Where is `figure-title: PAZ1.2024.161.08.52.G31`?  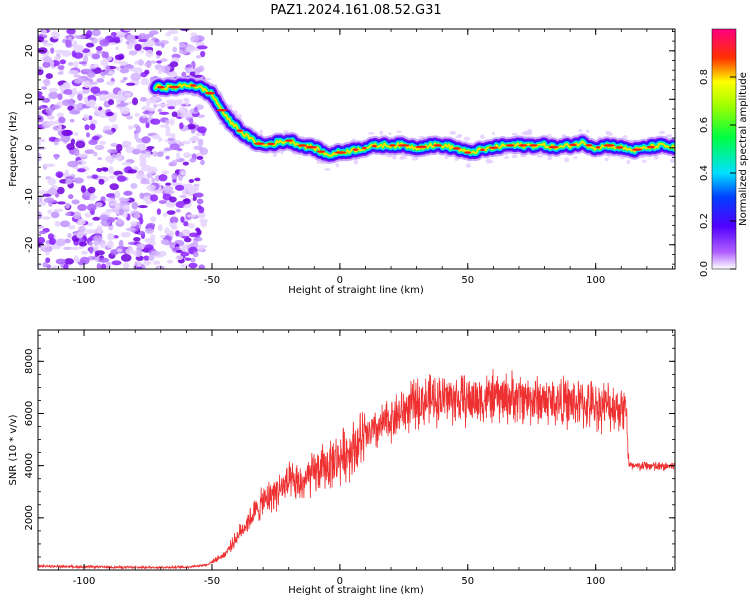 figure-title: PAZ1.2024.161.08.52.G31 is located at coordinates (355, 10).